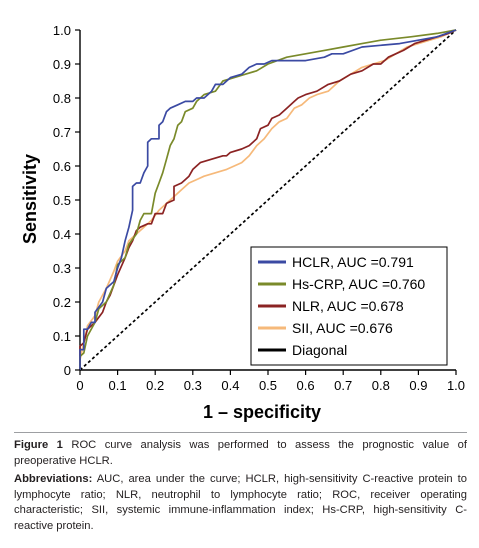 The width and height of the screenshot is (479, 548). I want to click on y-tick-label: 0.4, so click(62, 234).